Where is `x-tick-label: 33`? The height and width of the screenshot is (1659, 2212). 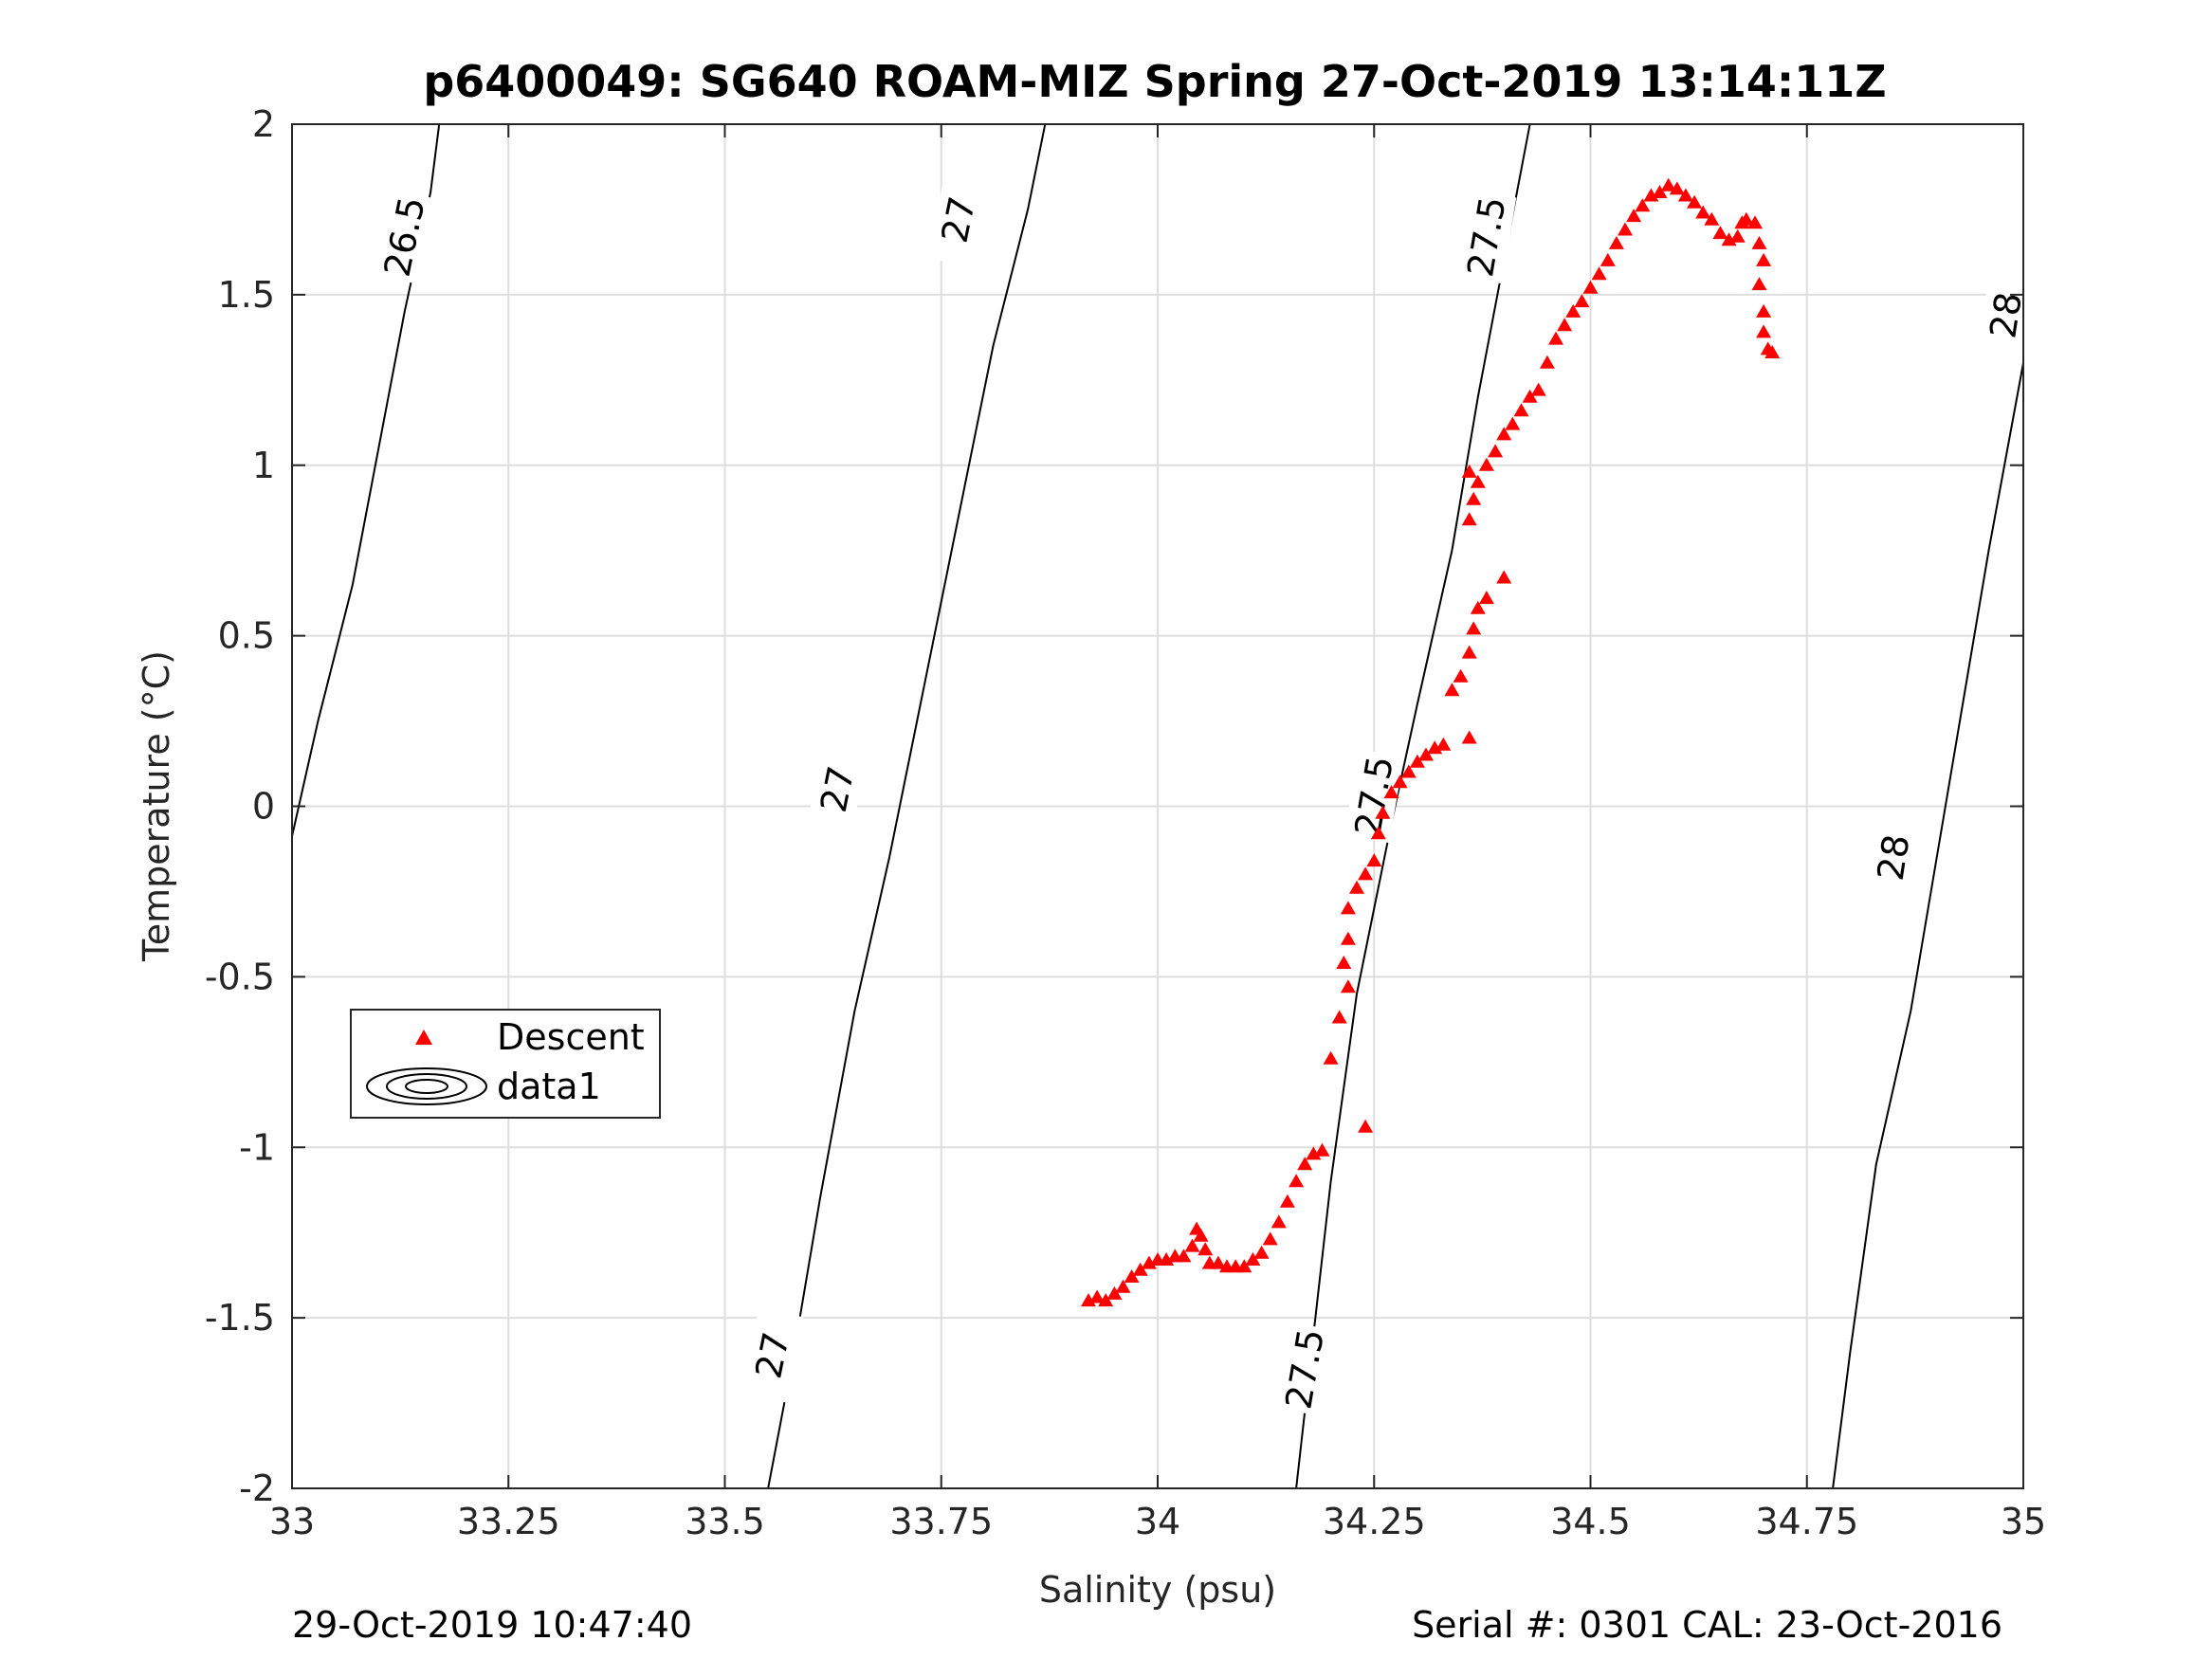
x-tick-label: 33 is located at coordinates (292, 1521).